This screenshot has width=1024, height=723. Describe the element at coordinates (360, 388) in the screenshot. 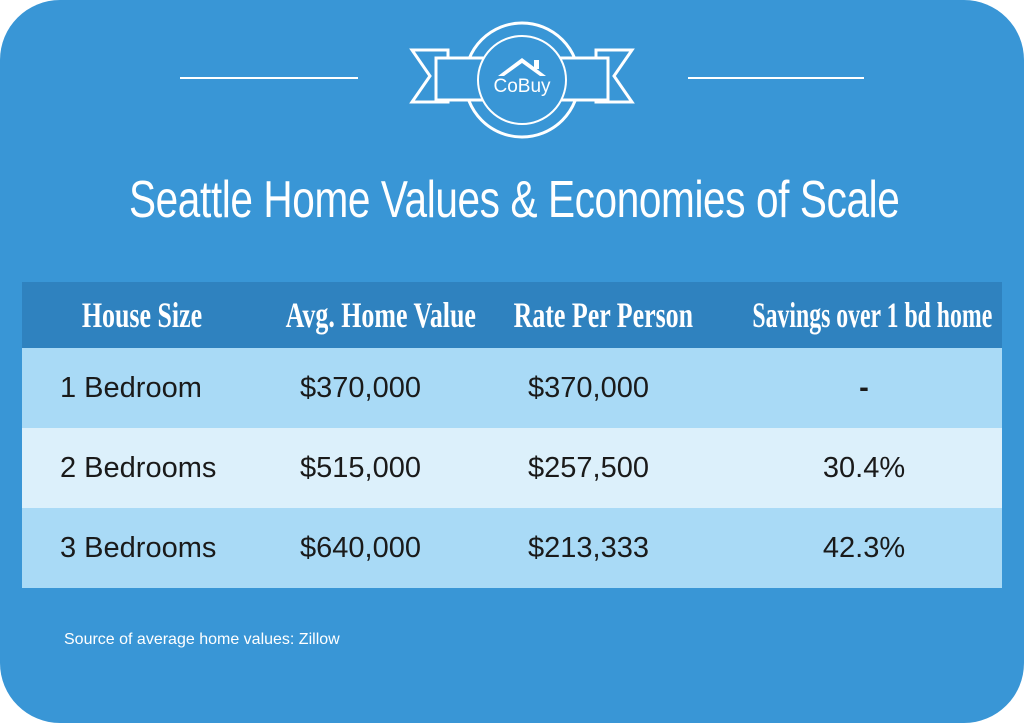

I see `cell-avg-home-value: $370,000` at that location.